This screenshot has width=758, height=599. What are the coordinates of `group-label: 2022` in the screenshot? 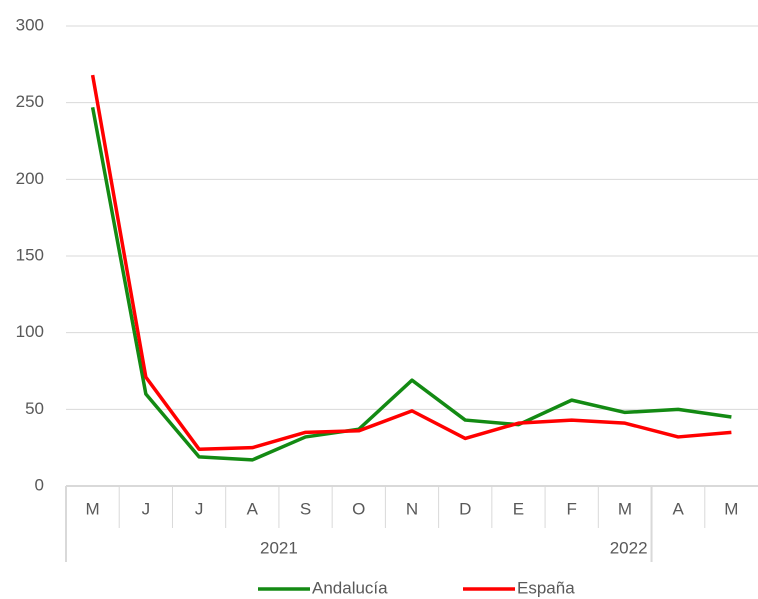 It's located at (629, 547).